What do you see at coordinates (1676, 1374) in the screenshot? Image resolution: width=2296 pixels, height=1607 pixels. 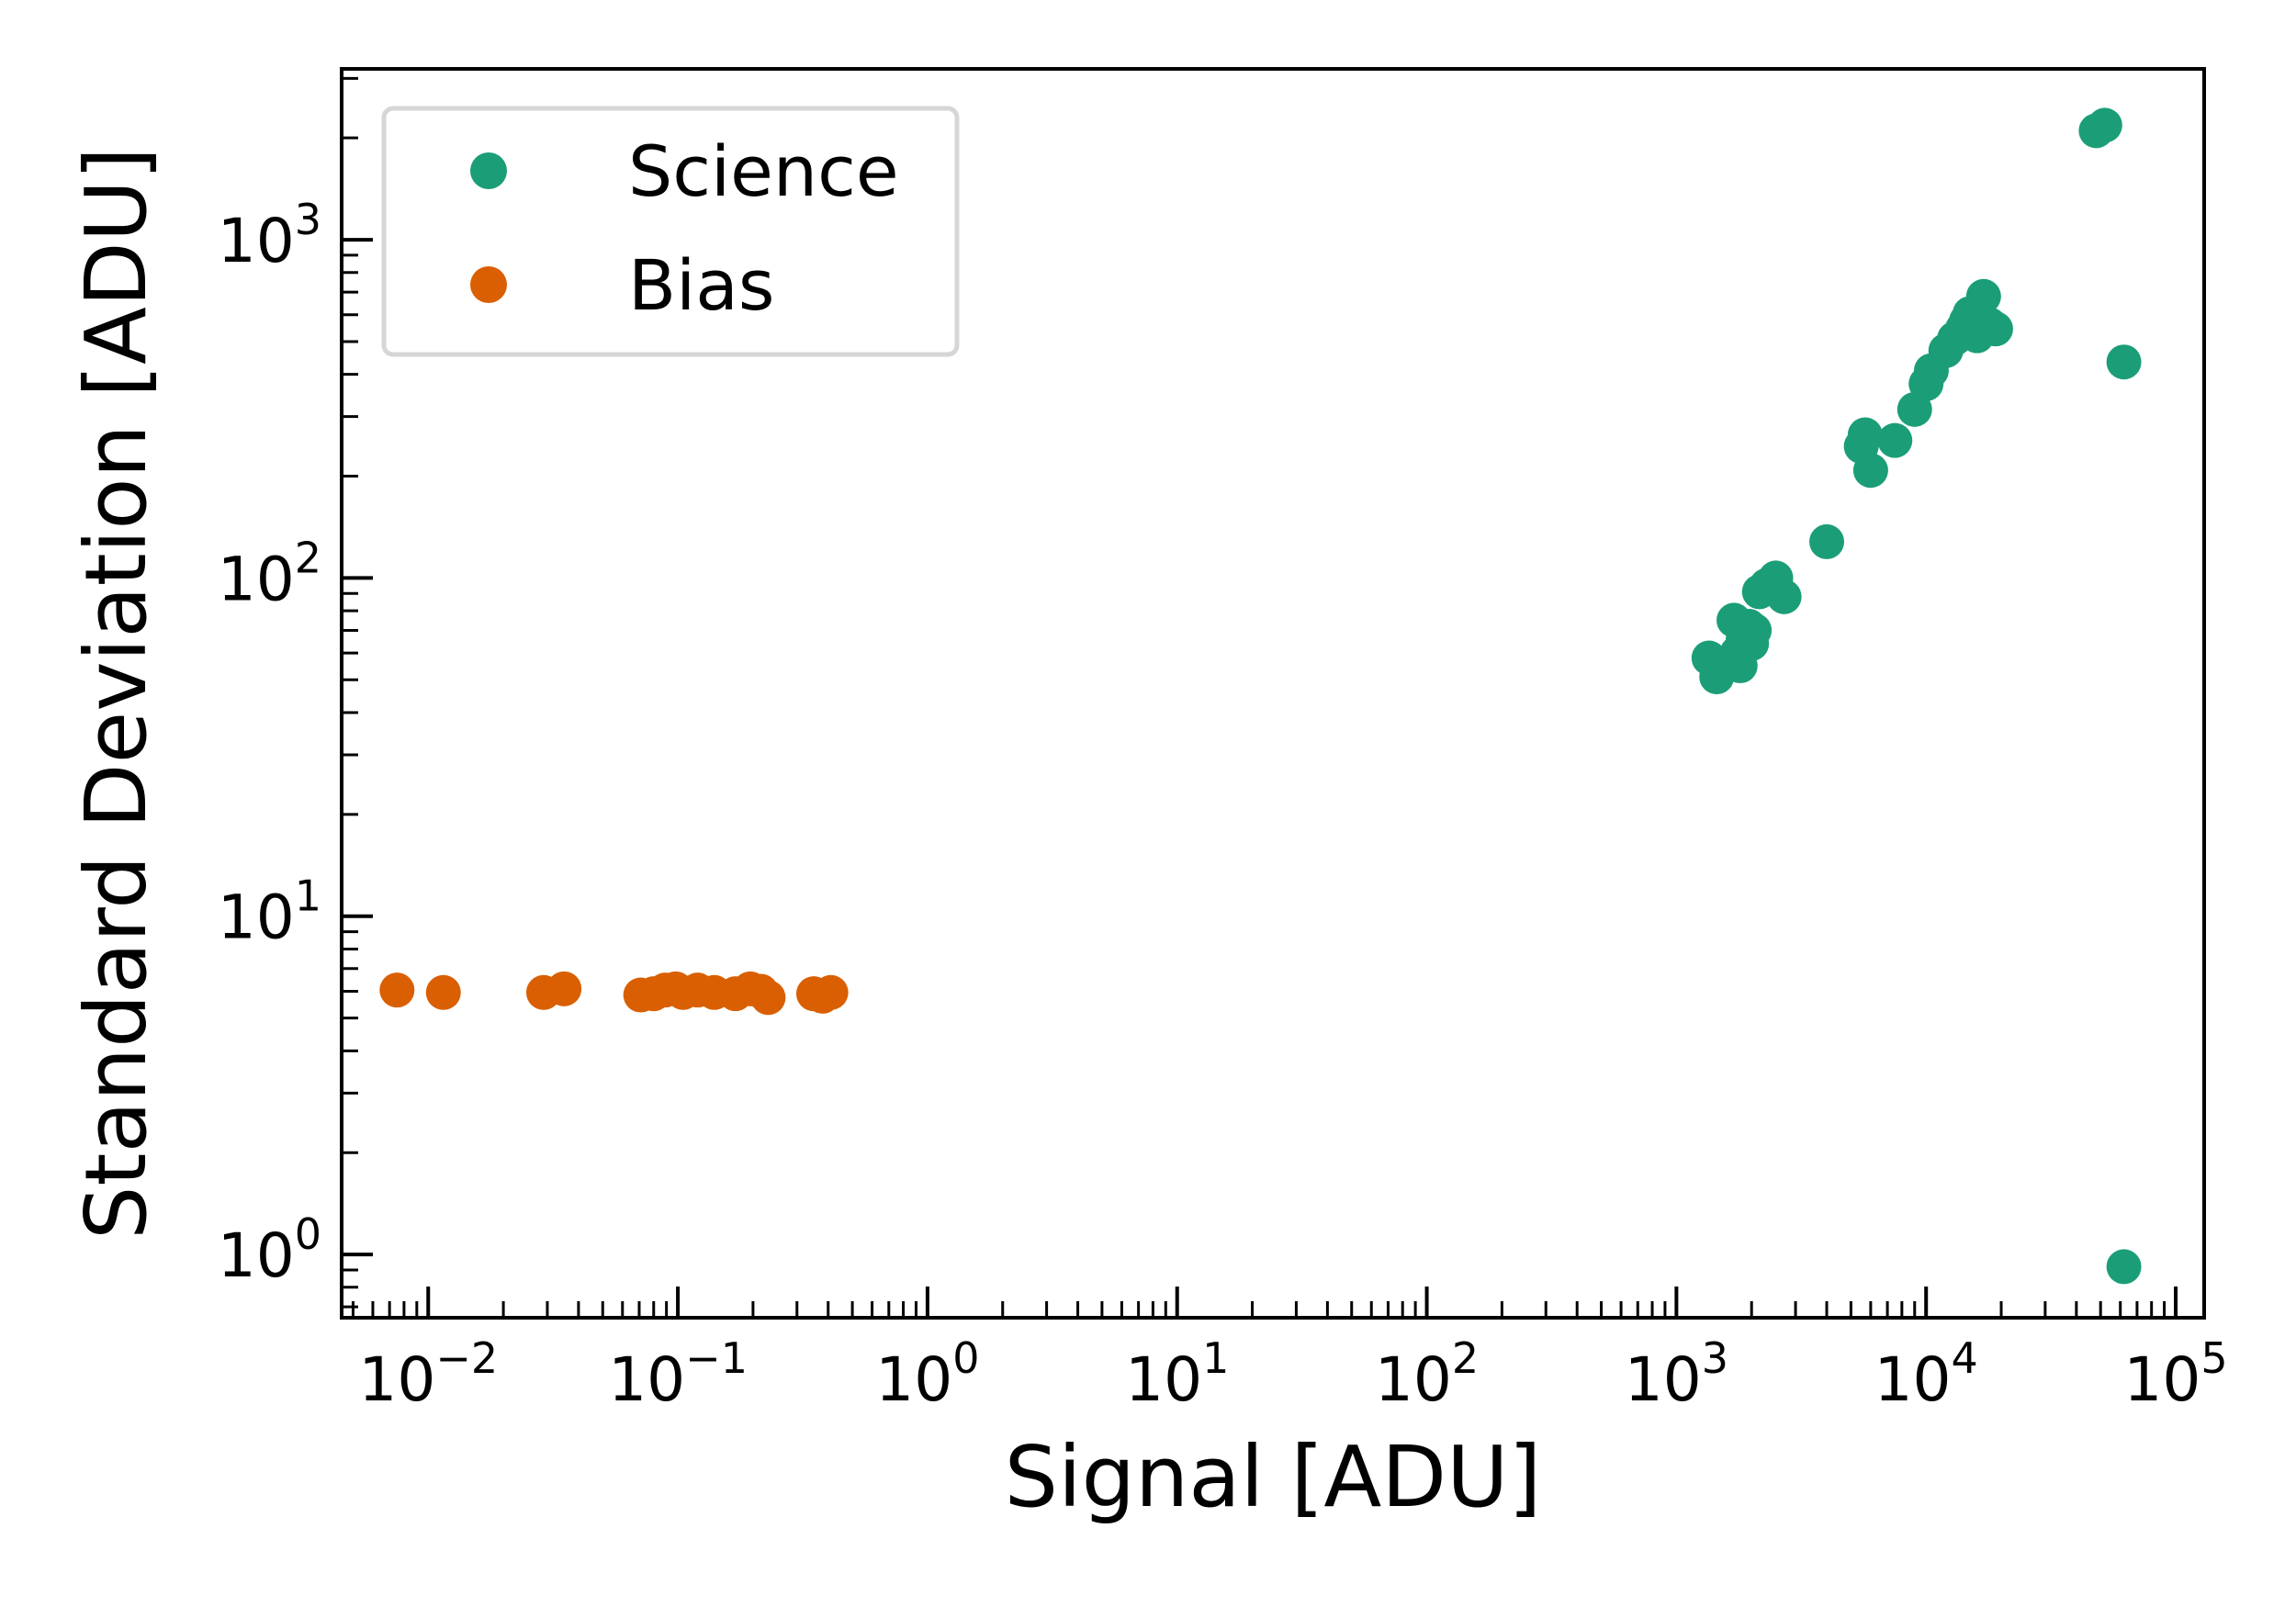 I see `x-tick-label: 10³` at bounding box center [1676, 1374].